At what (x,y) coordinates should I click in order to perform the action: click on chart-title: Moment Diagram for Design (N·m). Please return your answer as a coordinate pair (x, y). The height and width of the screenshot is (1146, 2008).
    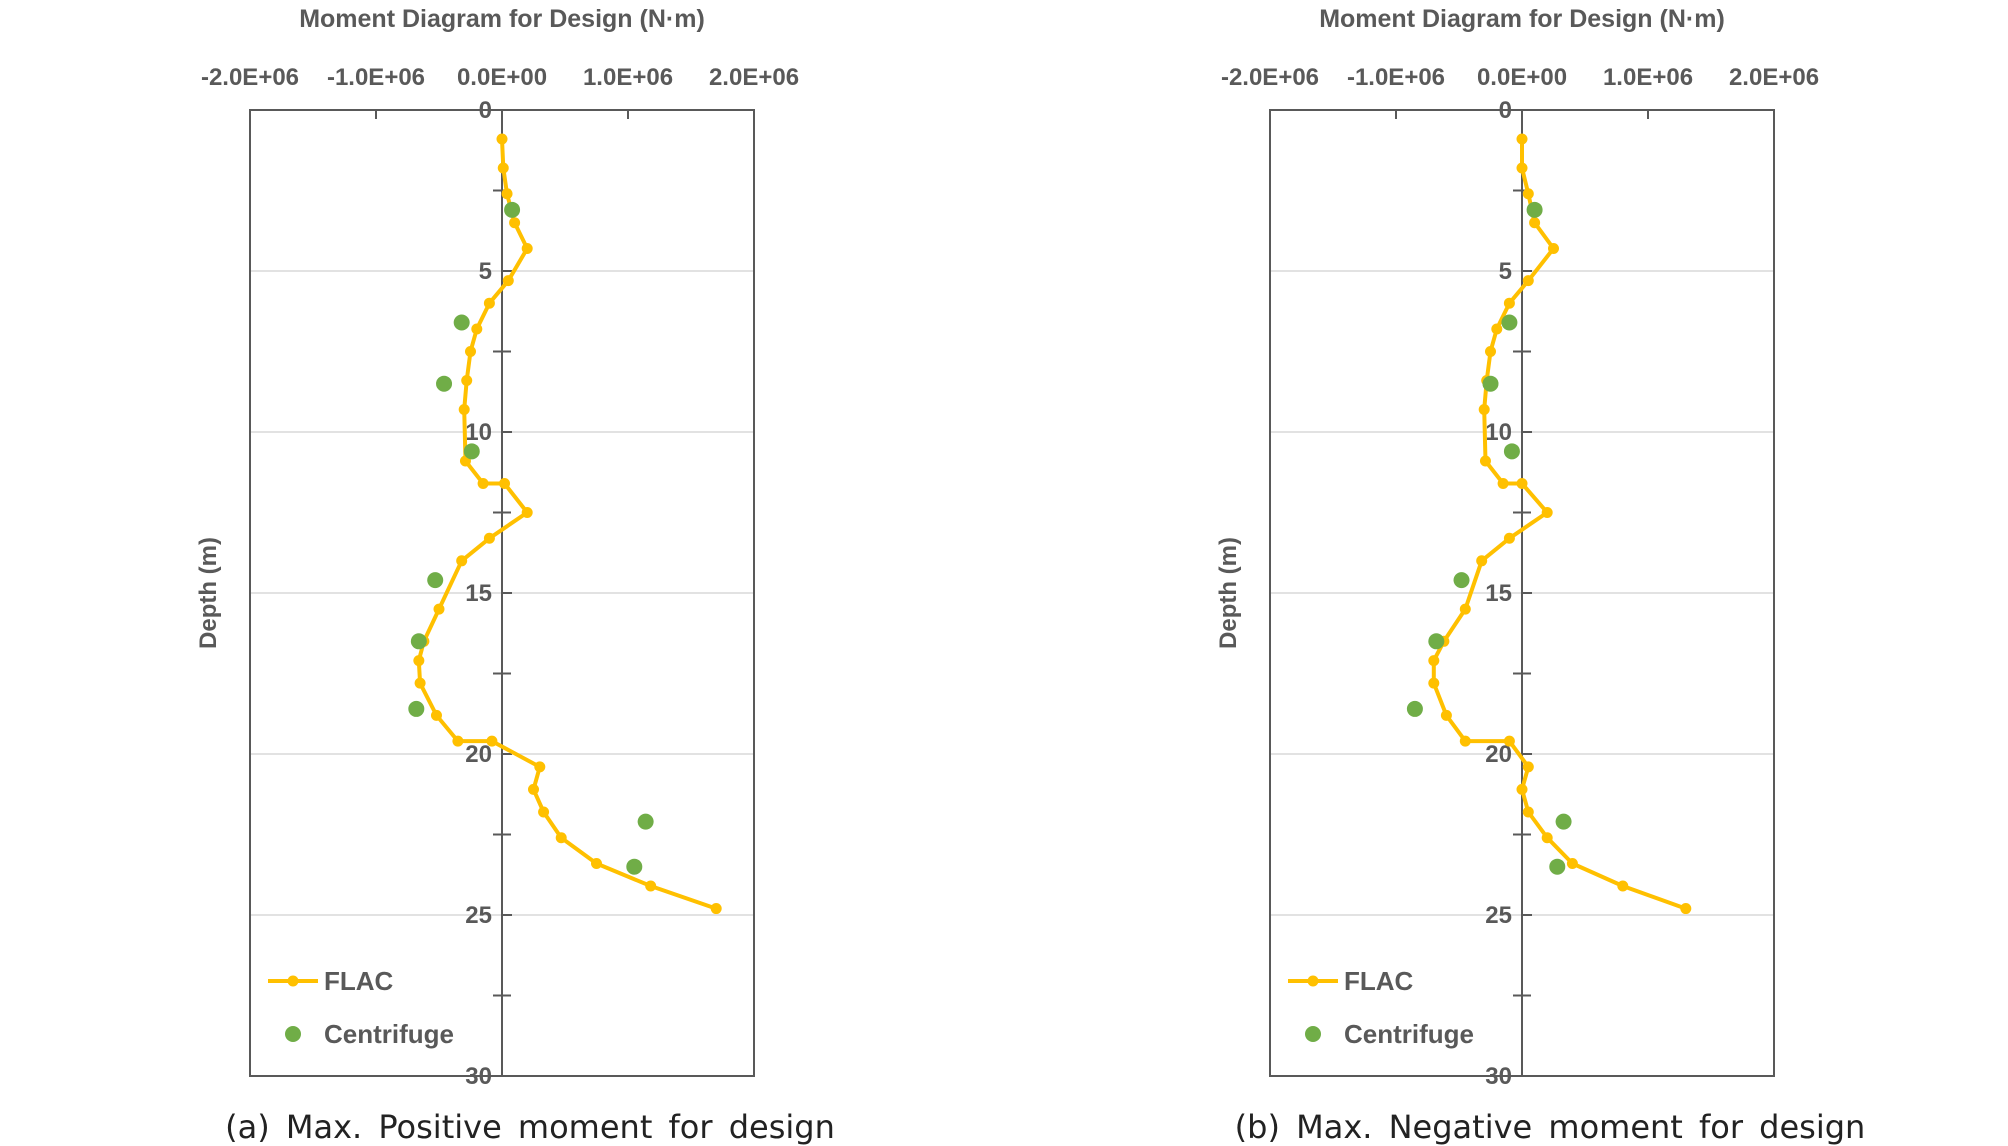
    Looking at the image, I should click on (1522, 19).